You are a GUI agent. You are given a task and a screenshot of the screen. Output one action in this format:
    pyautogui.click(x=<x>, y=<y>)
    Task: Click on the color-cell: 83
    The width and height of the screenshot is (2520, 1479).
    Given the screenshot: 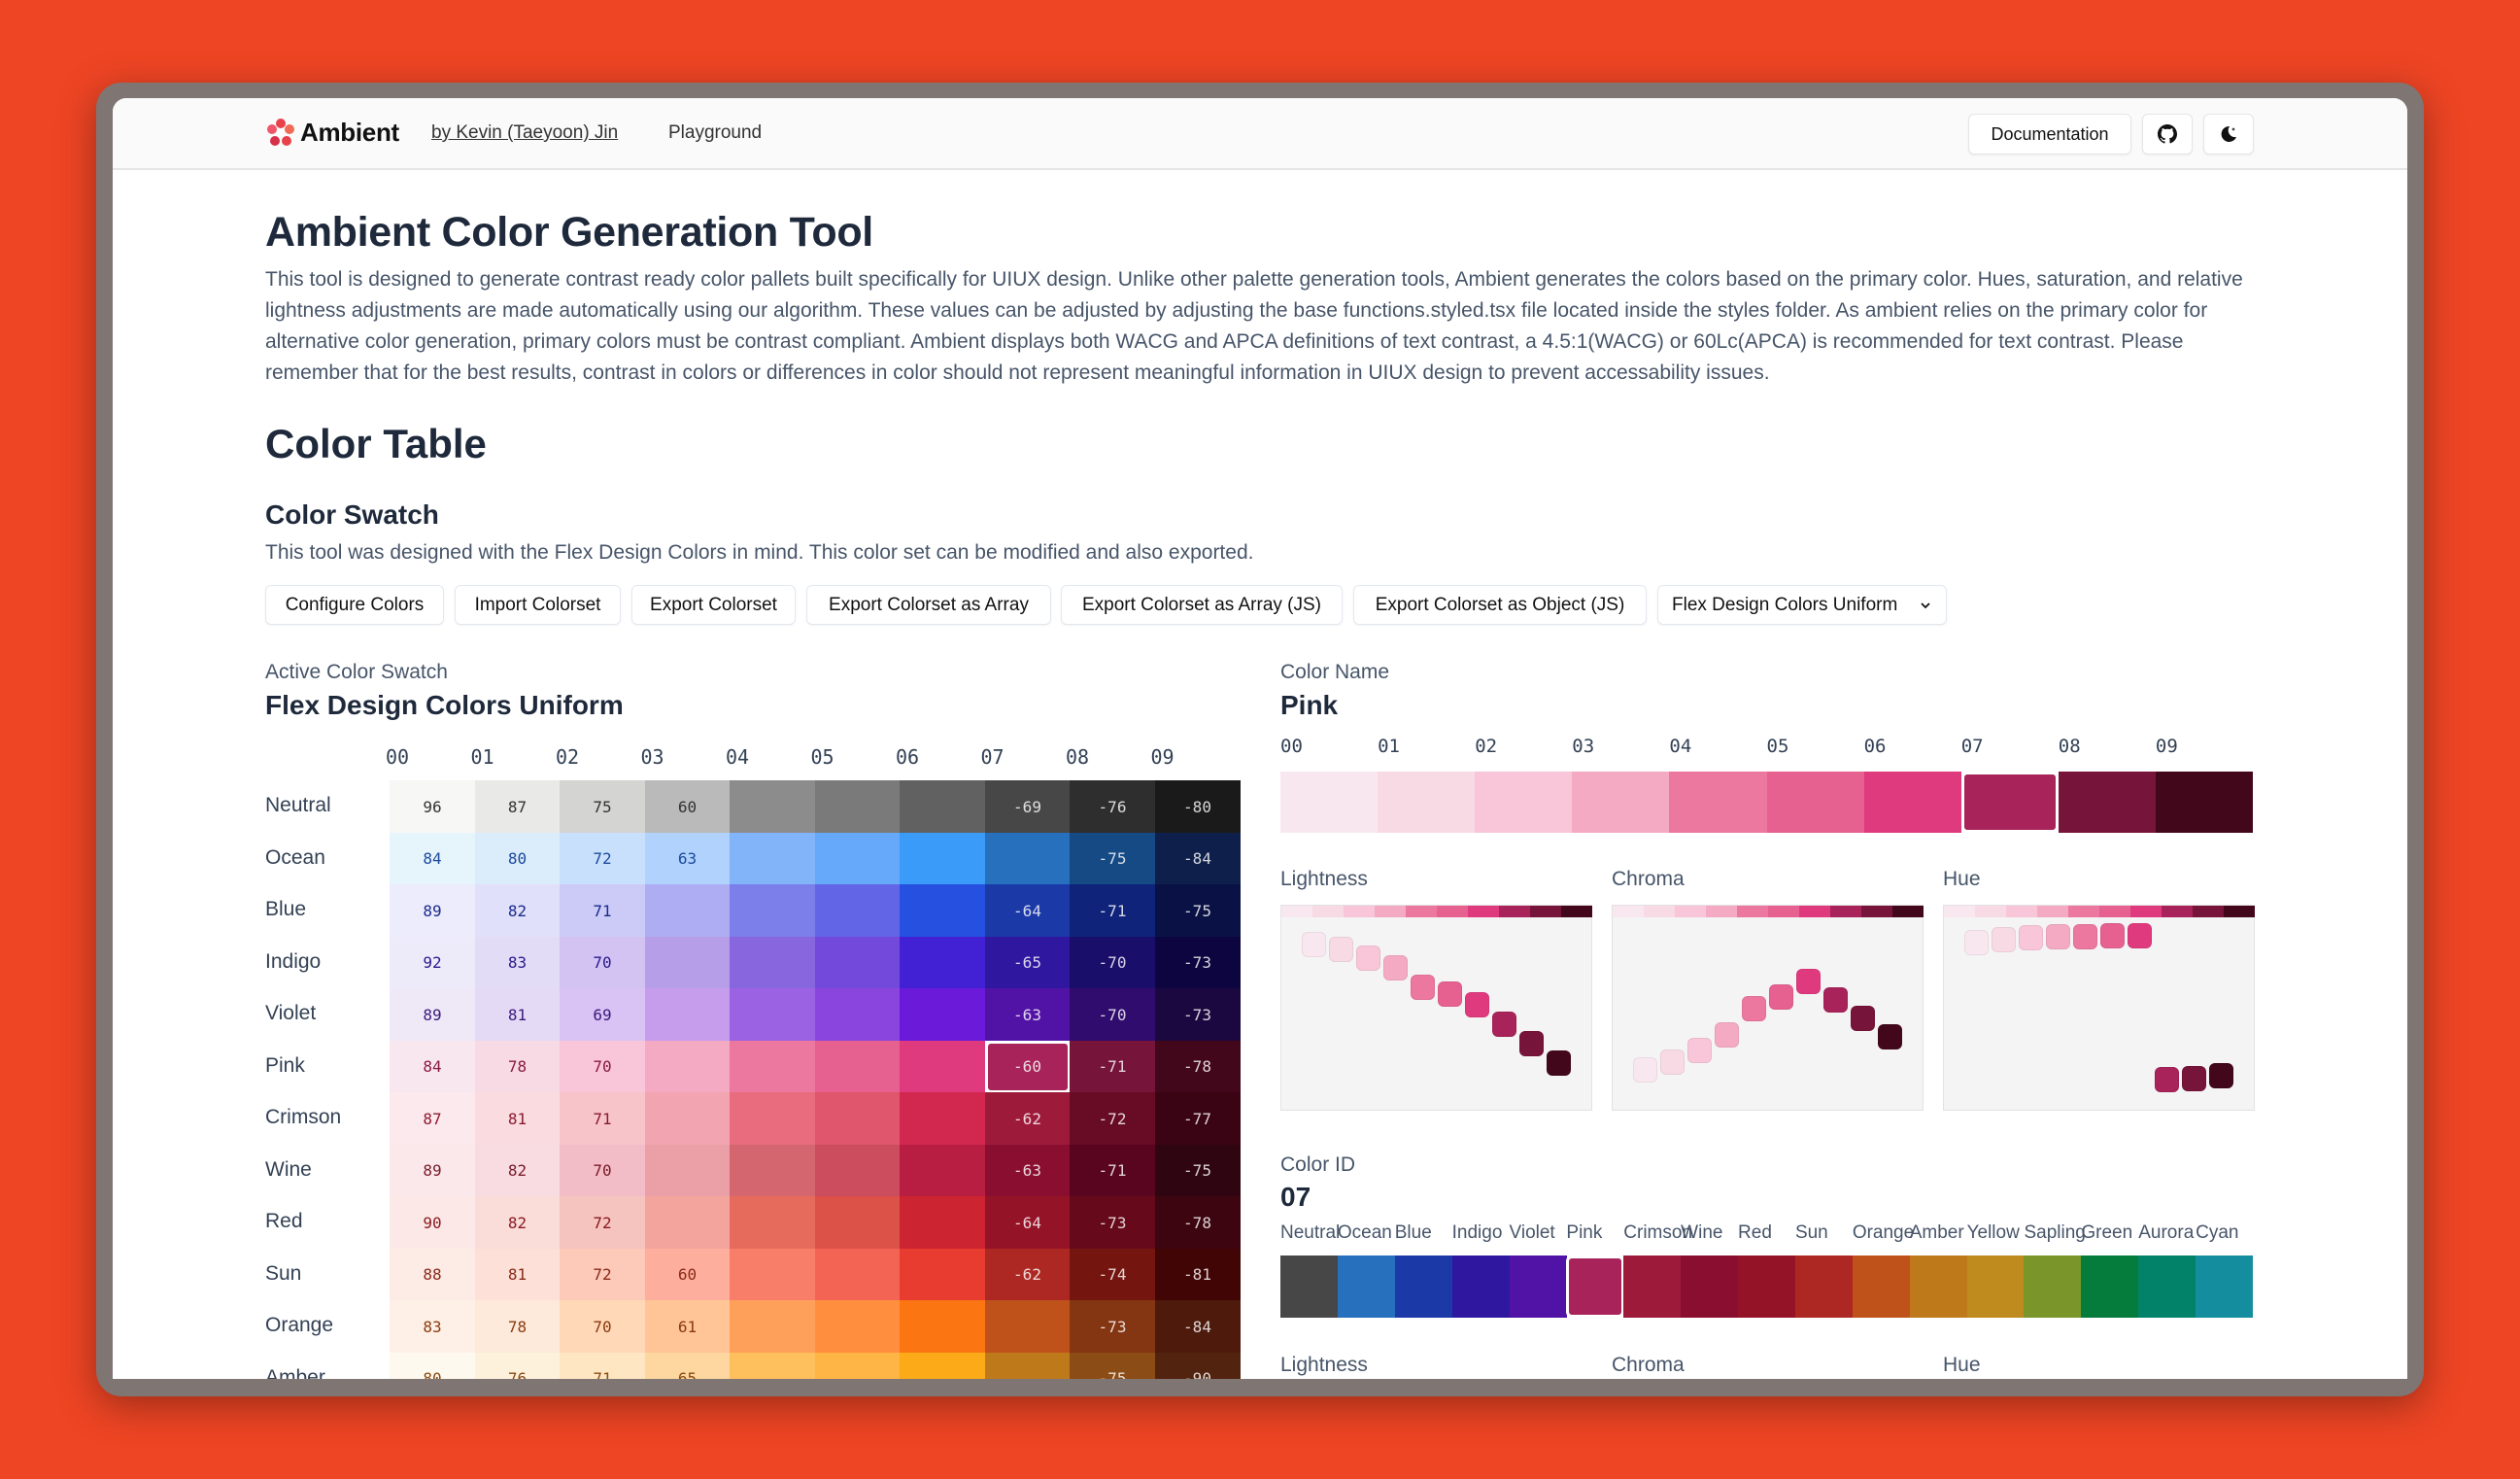 What is the action you would take?
    pyautogui.click(x=517, y=962)
    